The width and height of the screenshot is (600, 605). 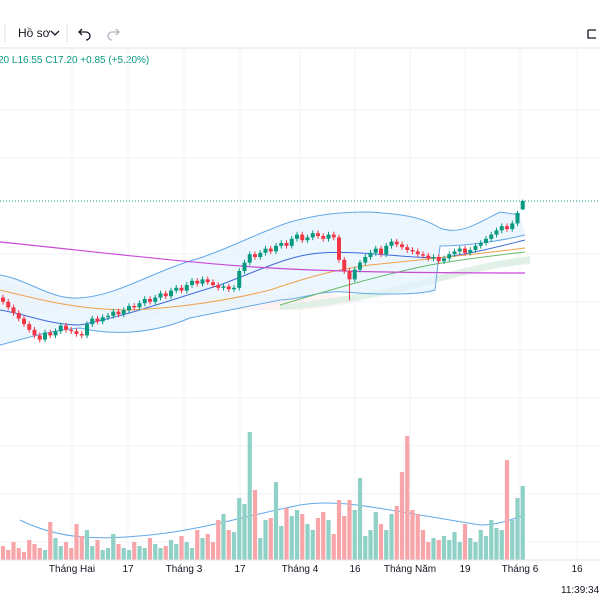 I want to click on redo-button, so click(x=113, y=34).